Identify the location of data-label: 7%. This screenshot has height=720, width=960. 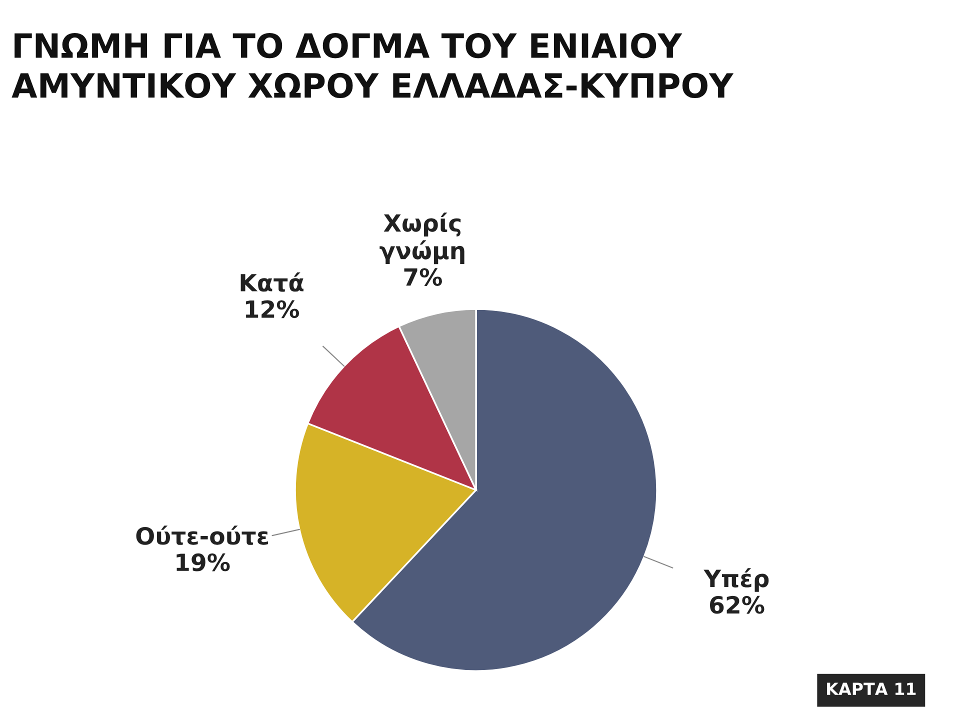
(423, 277).